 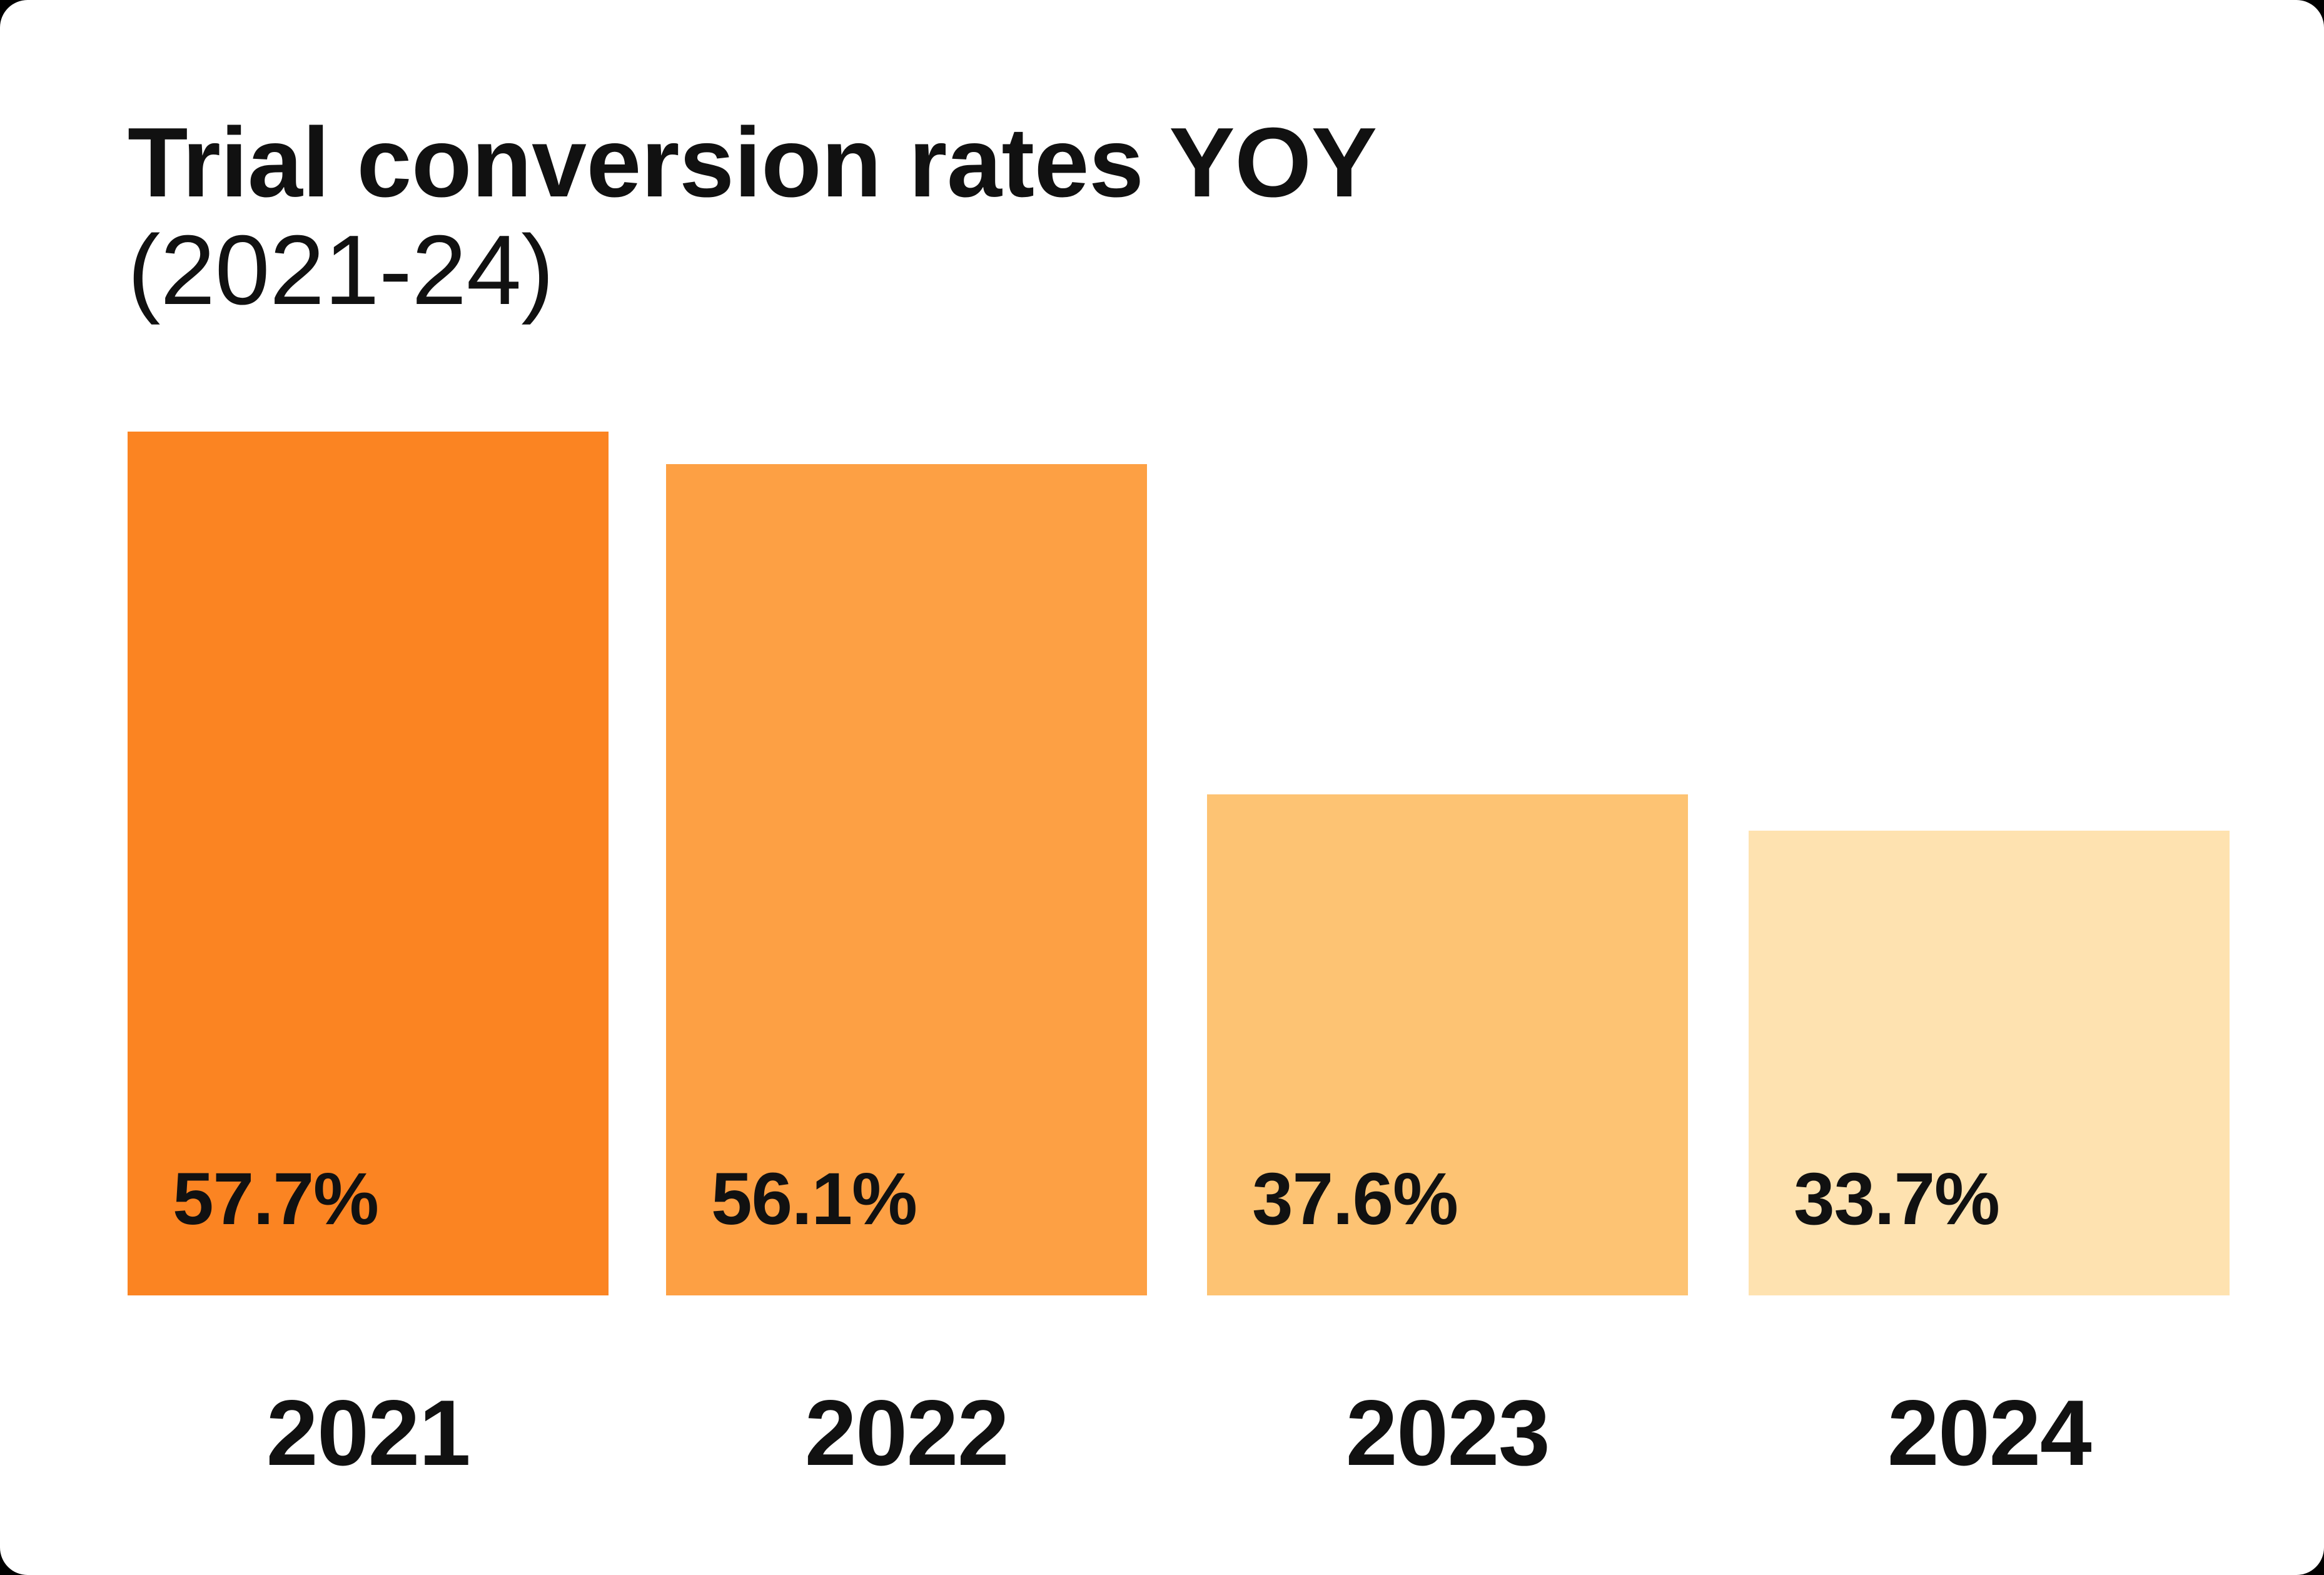 What do you see at coordinates (276, 1199) in the screenshot?
I see `value-label-2021: 57.7%` at bounding box center [276, 1199].